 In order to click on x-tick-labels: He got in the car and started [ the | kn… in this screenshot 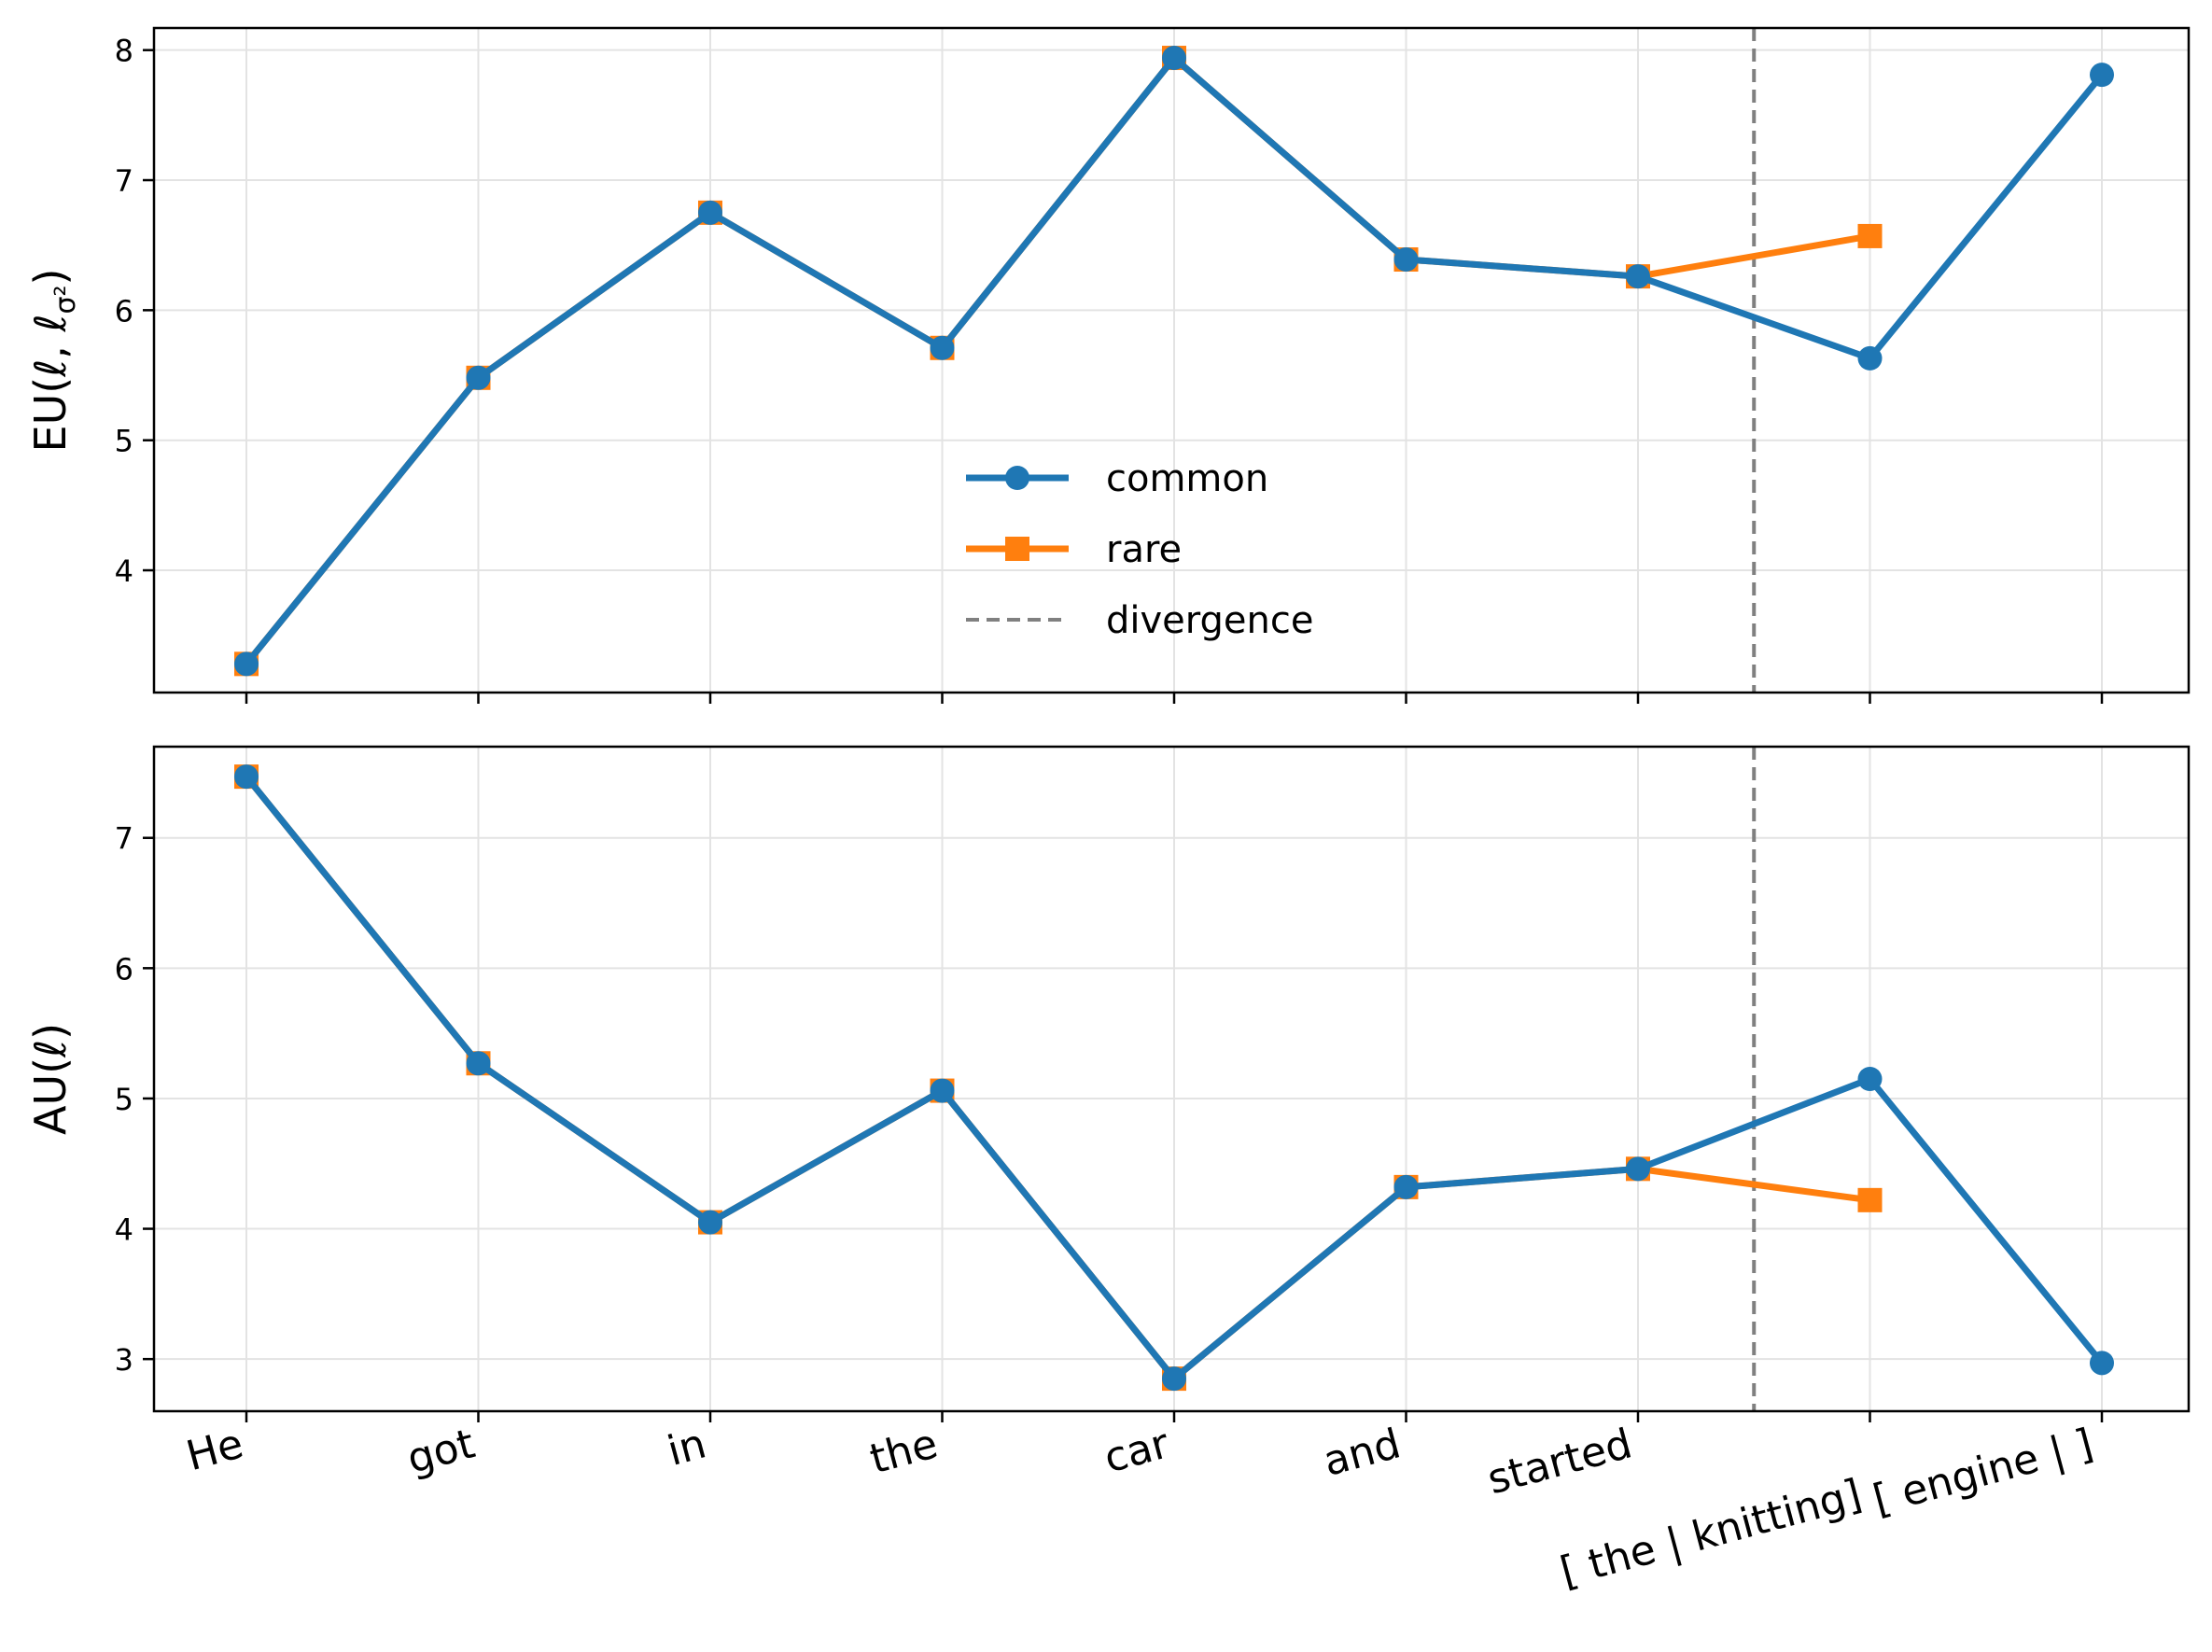, I will do `click(1140, 1508)`.